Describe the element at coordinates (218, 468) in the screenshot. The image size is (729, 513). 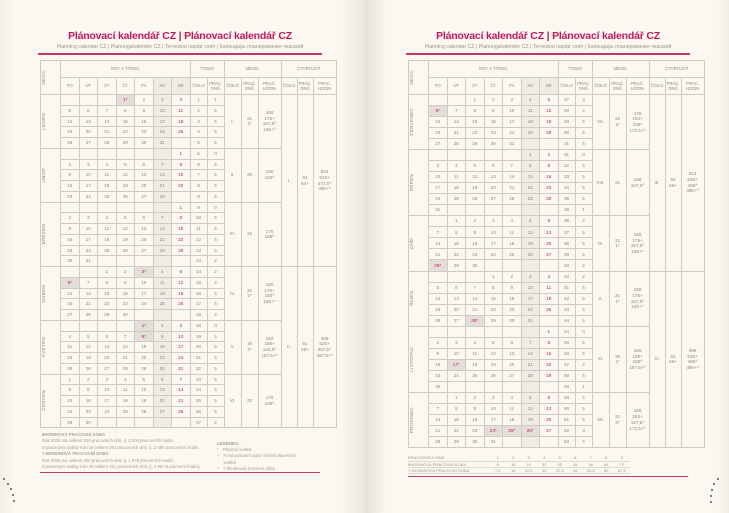
I see `legend-symbol: ^` at that location.